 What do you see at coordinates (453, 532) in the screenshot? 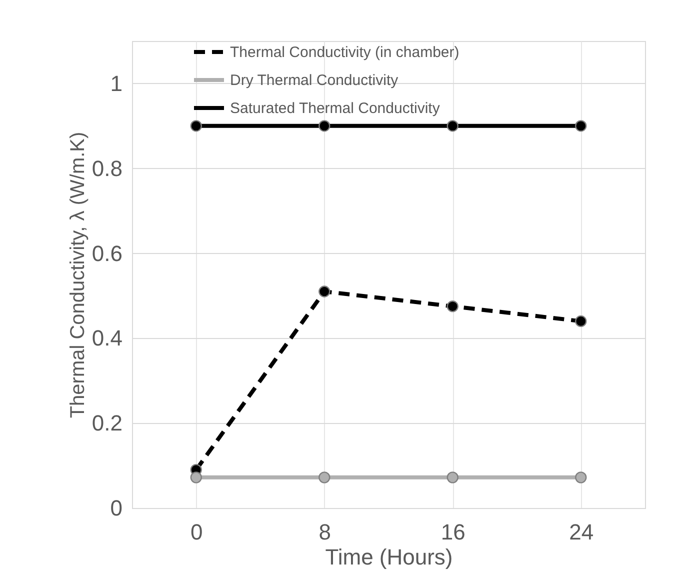
I see `x-tick-label: 16` at bounding box center [453, 532].